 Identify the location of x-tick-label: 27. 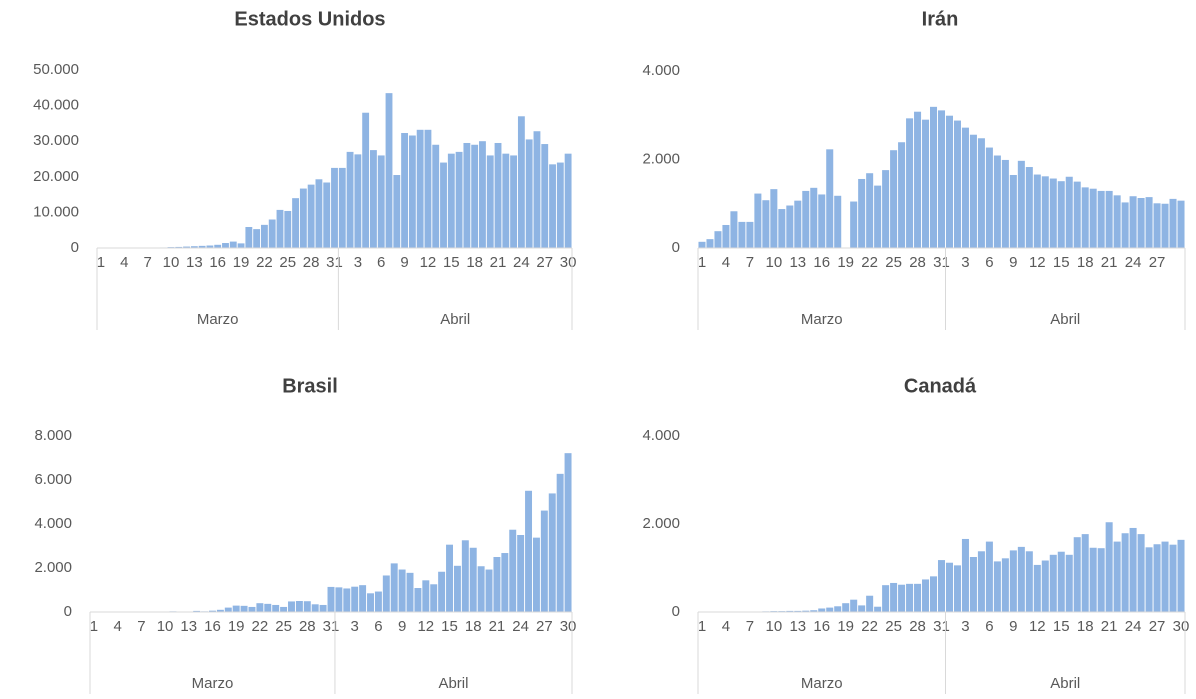
(1157, 626).